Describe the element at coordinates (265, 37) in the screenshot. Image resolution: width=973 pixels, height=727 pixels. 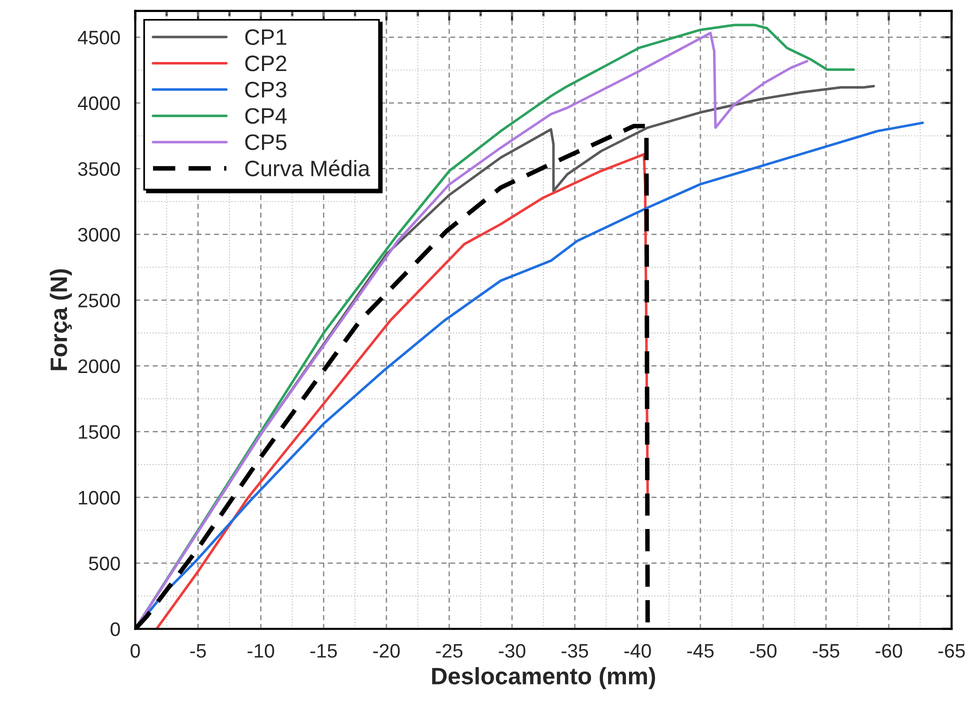
I see `legend-label: CP1` at that location.